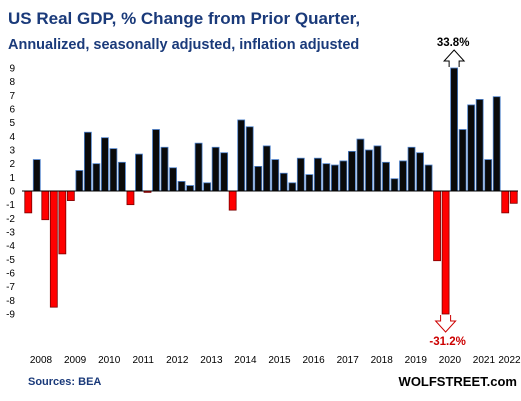  Describe the element at coordinates (139, 172) in the screenshot. I see `bar-2011-Q2` at that location.